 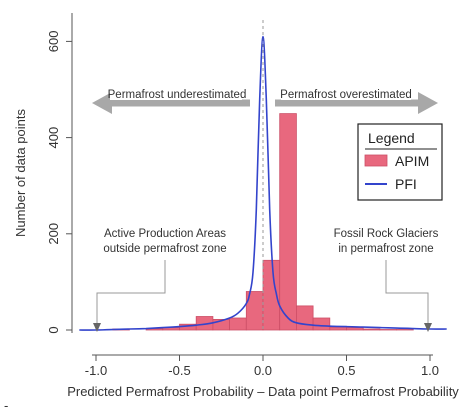 I want to click on y-ticks: 0 200 400 600, so click(x=59, y=182).